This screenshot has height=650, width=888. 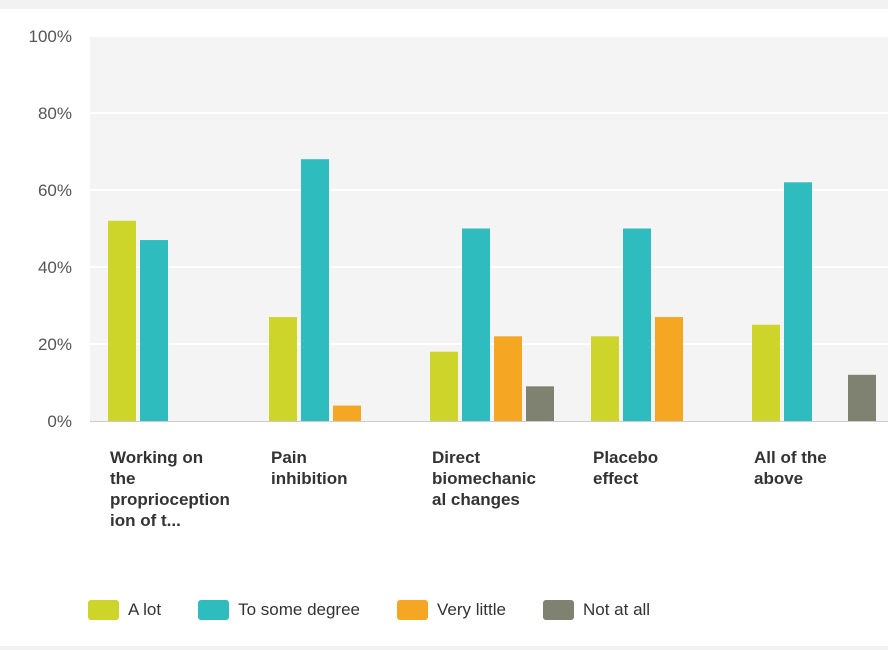 I want to click on legend-item: To some degree, so click(x=279, y=610).